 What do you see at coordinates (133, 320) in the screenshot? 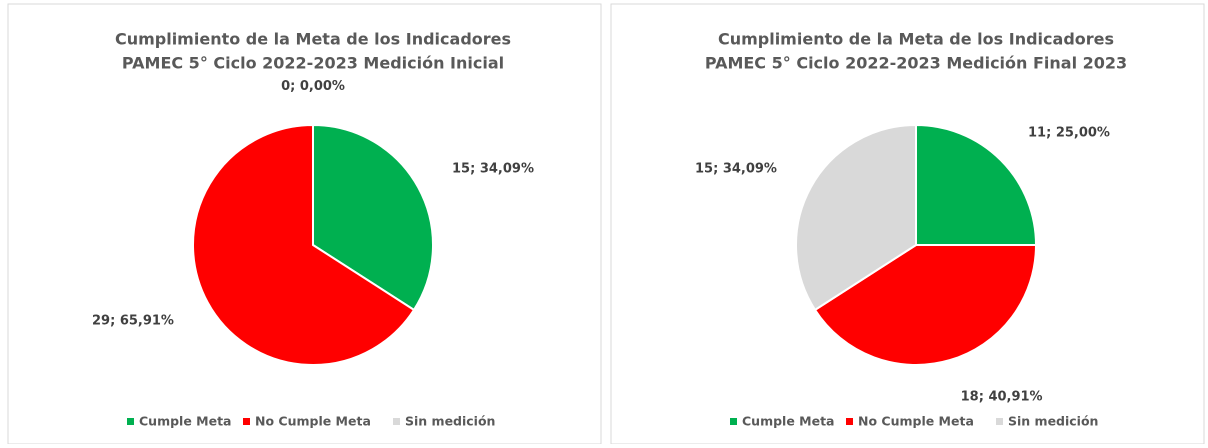
I see `data-label: 29; 65,91%` at bounding box center [133, 320].